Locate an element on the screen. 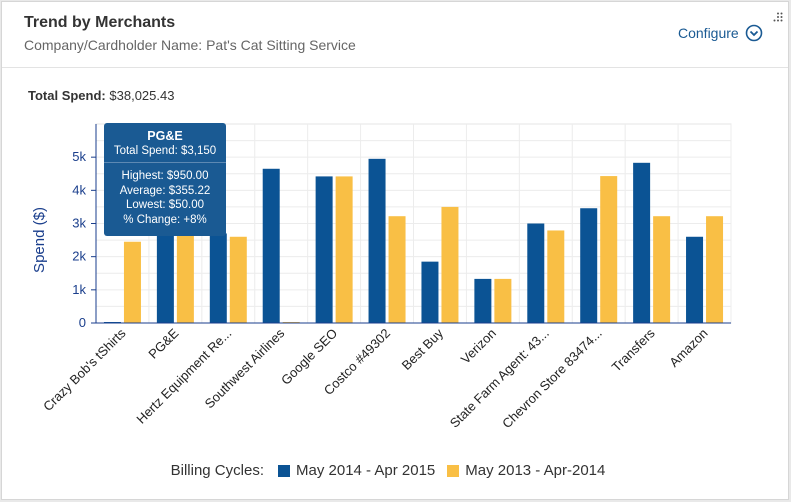 The width and height of the screenshot is (791, 502). configure-button: Configure is located at coordinates (720, 33).